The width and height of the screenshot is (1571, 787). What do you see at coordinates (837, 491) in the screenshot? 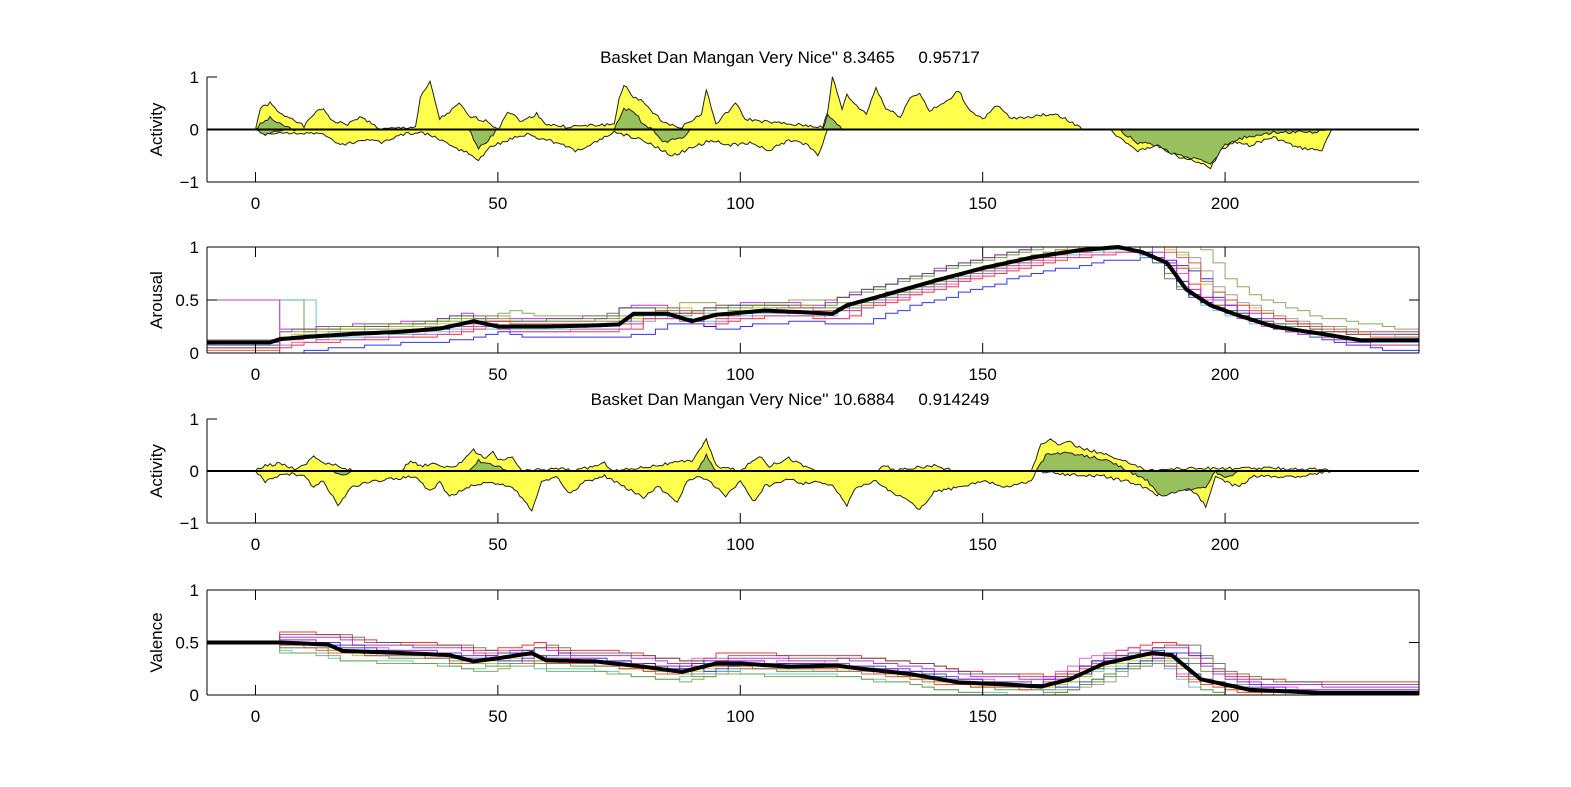
I see `yellow-negative-area` at bounding box center [837, 491].